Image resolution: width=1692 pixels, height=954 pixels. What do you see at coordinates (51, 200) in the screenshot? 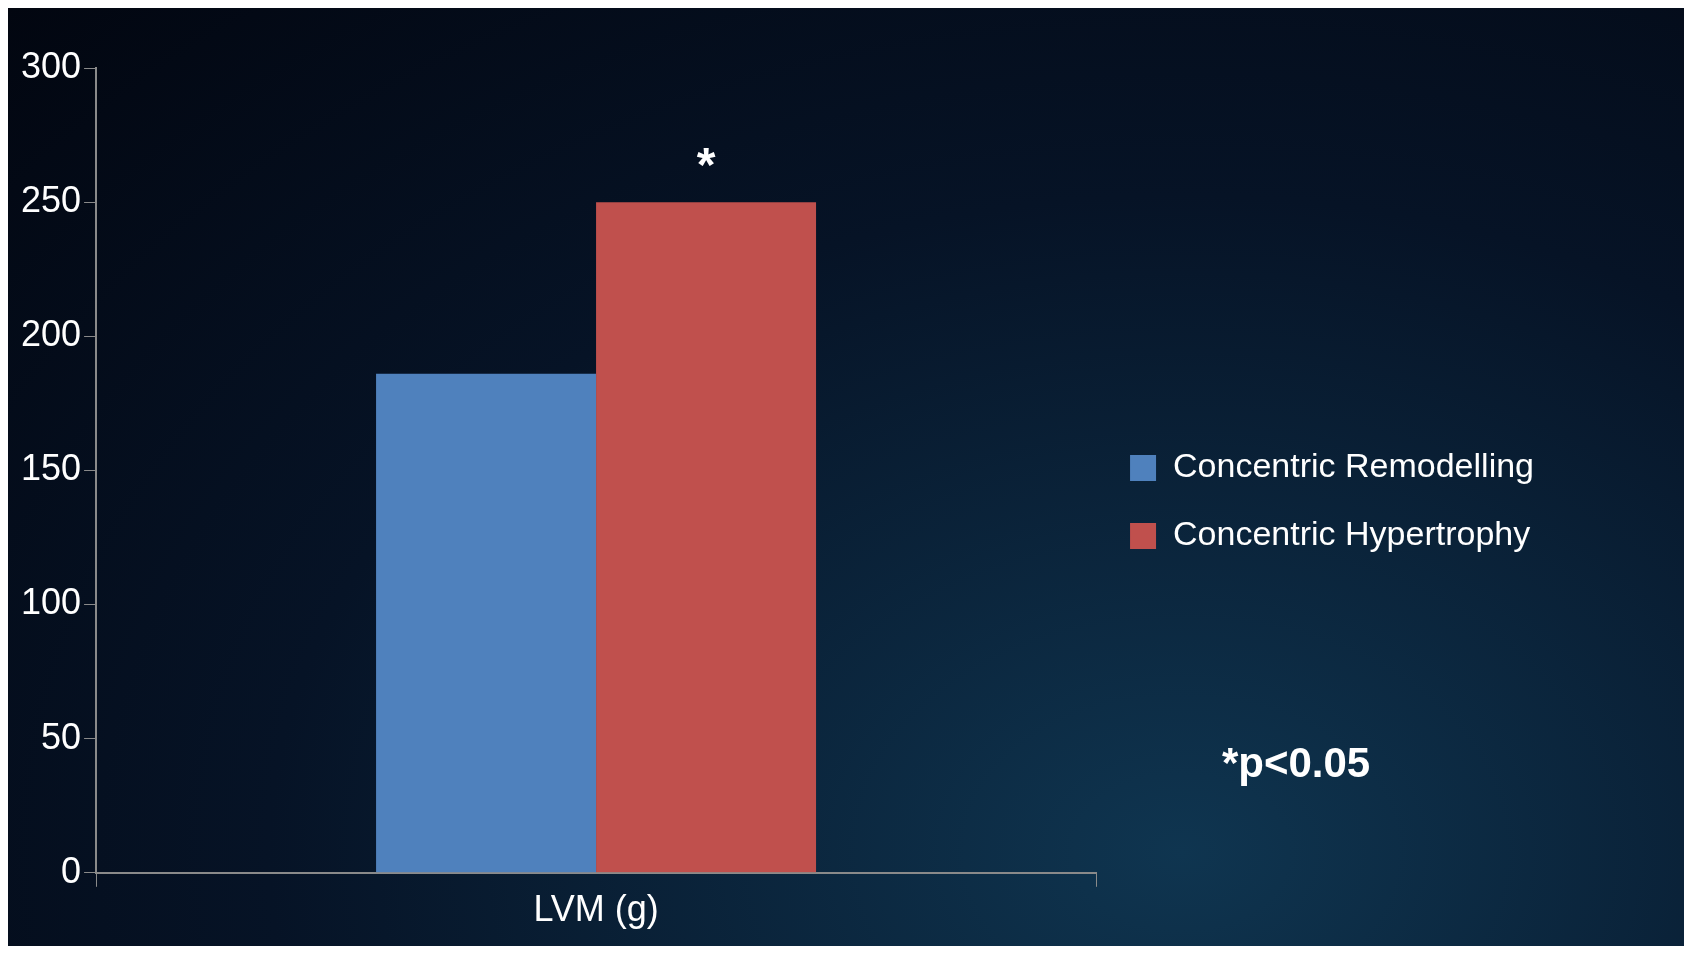
I see `y-tick-label: 250` at bounding box center [51, 200].